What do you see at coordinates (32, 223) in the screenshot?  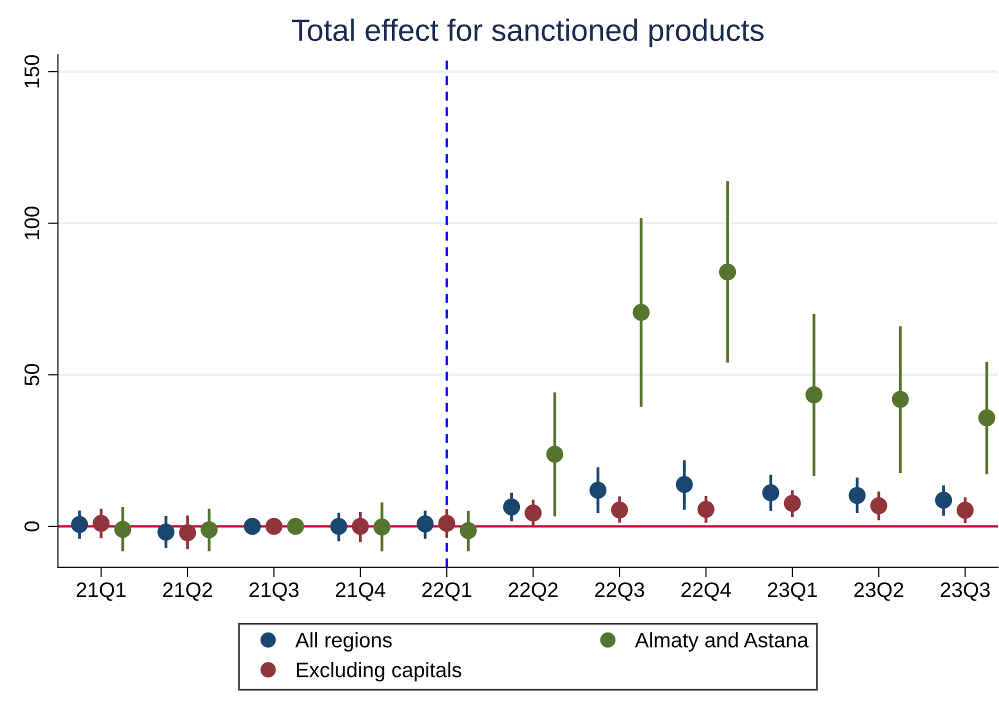 I see `y-tick-label: 100` at bounding box center [32, 223].